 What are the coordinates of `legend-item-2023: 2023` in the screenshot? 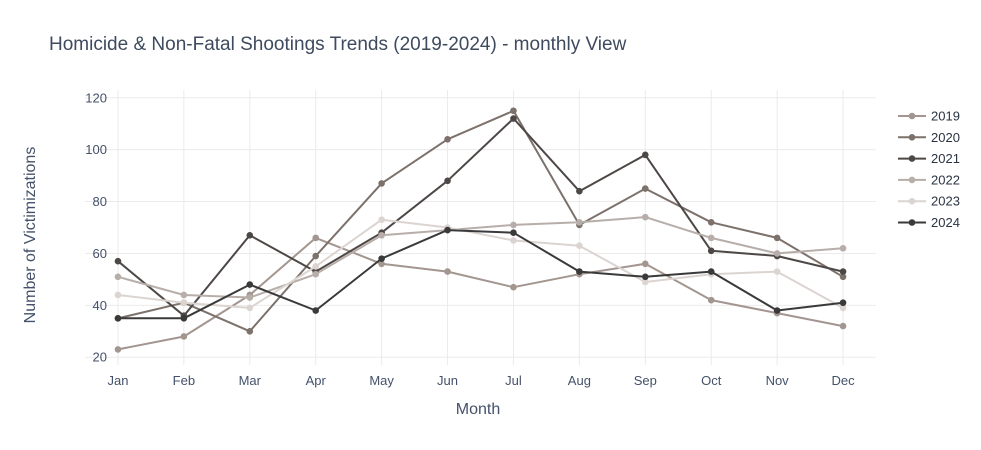 It's located at (929, 201).